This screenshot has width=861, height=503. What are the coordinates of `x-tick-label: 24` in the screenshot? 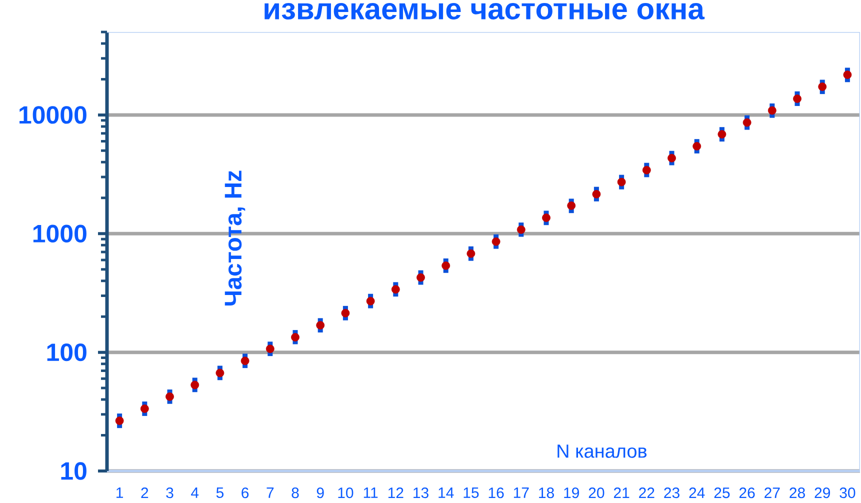 It's located at (697, 493).